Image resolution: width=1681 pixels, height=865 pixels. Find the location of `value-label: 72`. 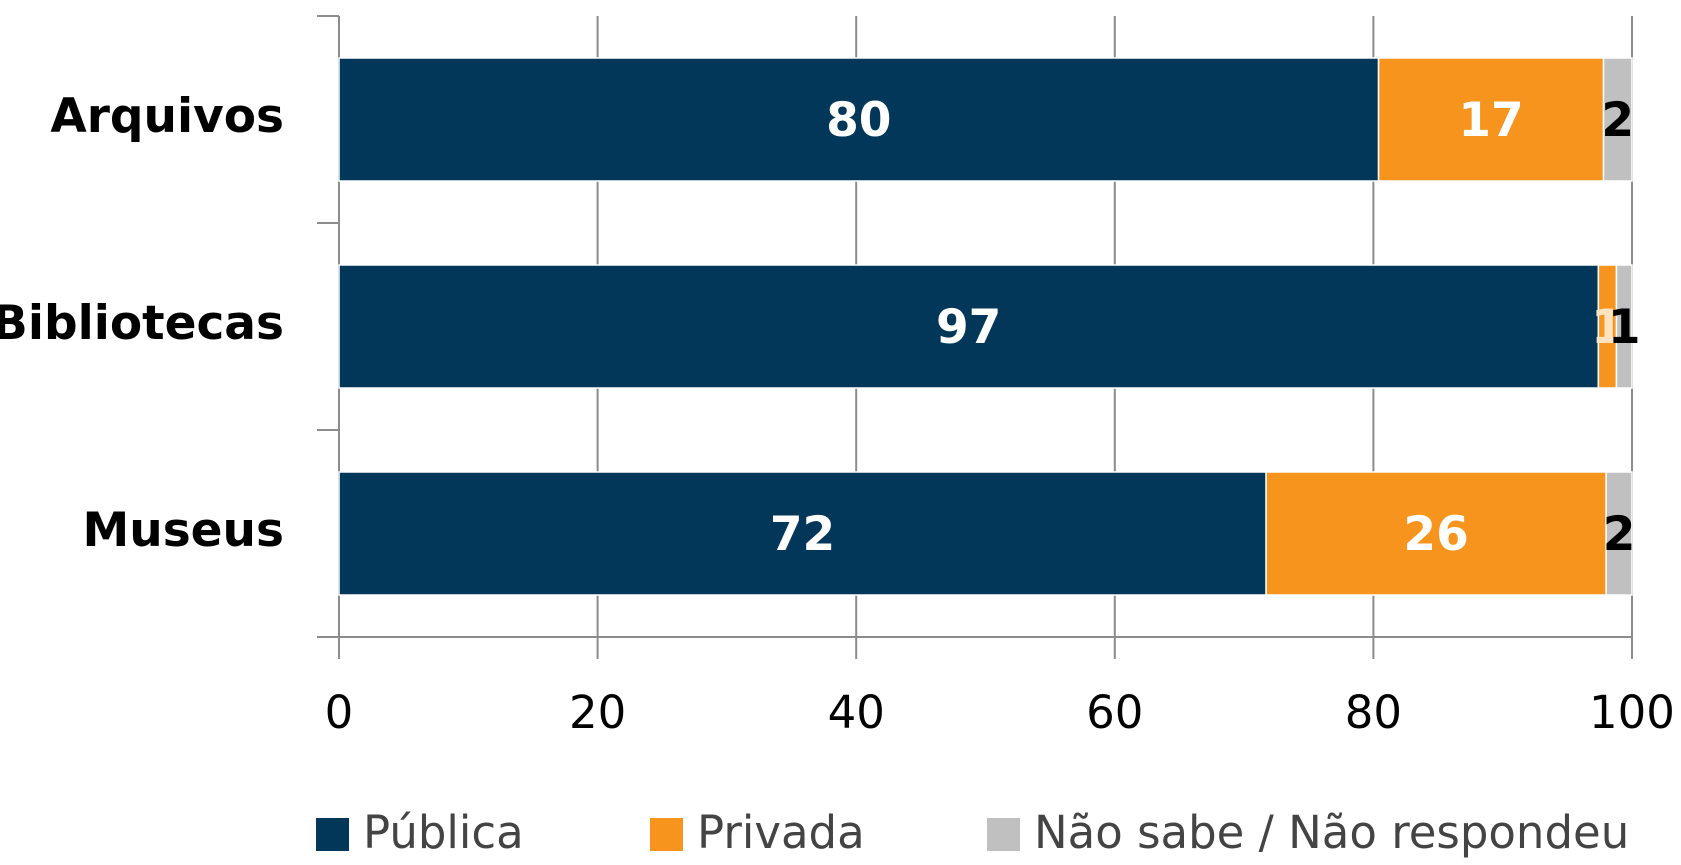

value-label: 72 is located at coordinates (802, 534).